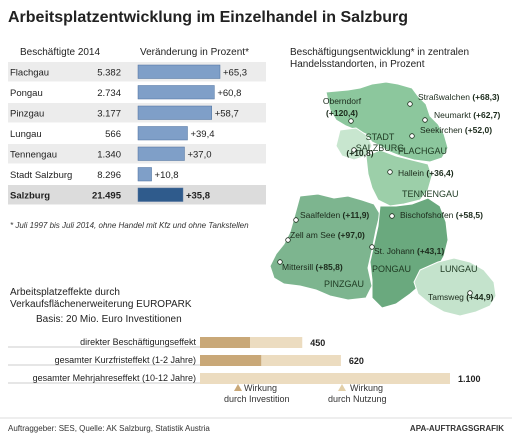  What do you see at coordinates (202, 134) in the screenshot?
I see `change-value-label: +39,4` at bounding box center [202, 134].